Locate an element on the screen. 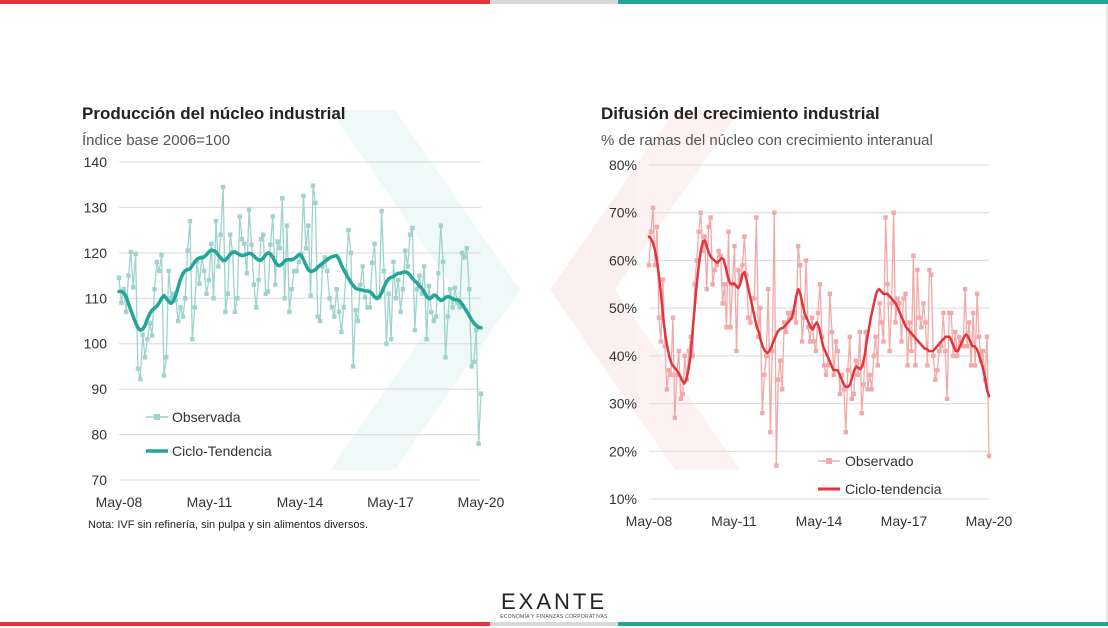 The image size is (1108, 628). y-tick-label: 30% is located at coordinates (623, 404).